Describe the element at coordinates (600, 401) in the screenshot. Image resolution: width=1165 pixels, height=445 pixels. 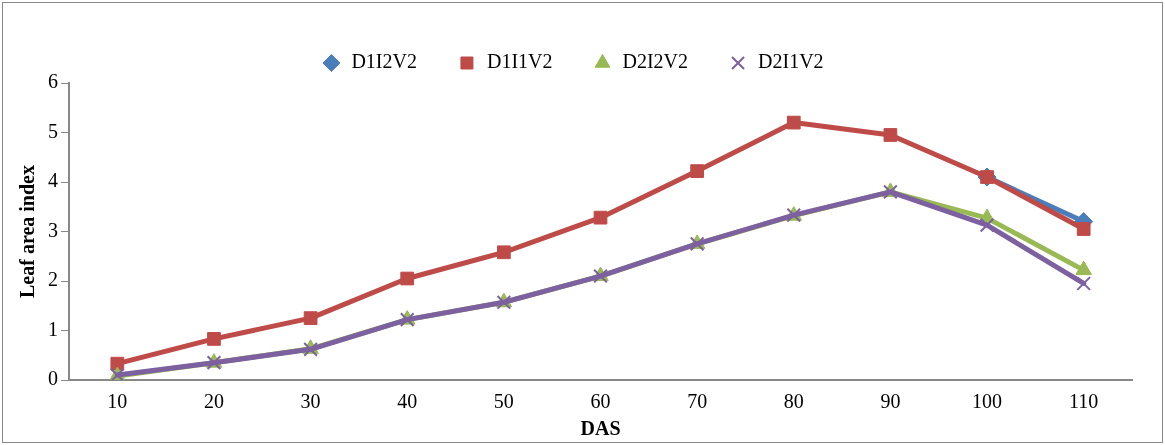
I see `x-tick-label: 60` at that location.